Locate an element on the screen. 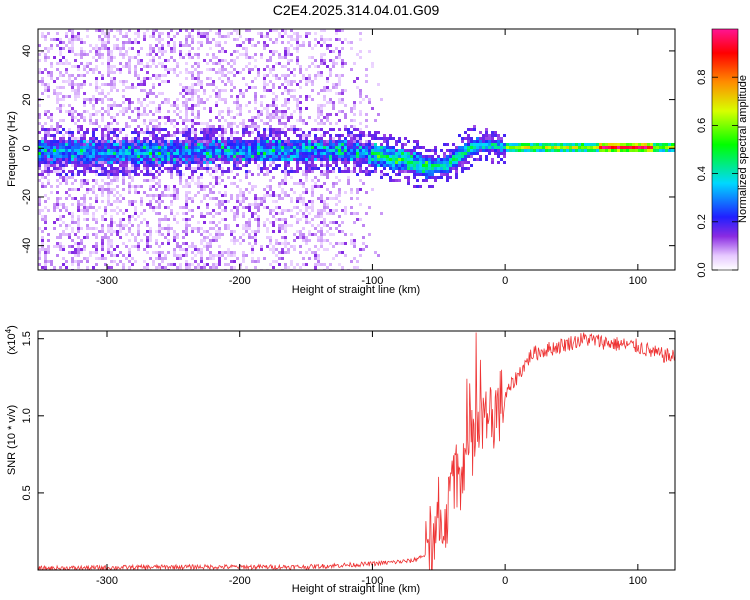 The width and height of the screenshot is (750, 600). x-tick-label: 100 is located at coordinates (638, 281).